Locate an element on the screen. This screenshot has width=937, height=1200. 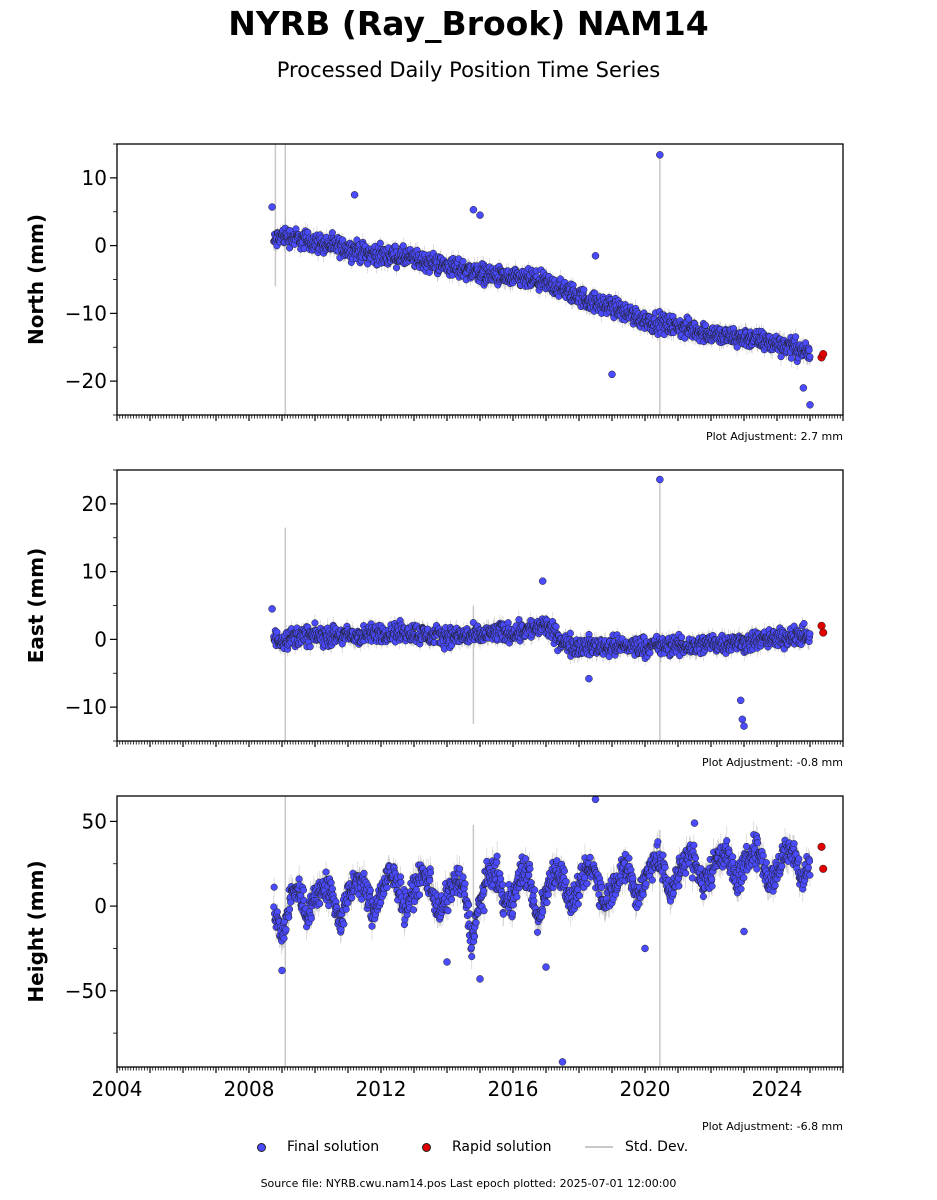
y-tick-label: −10 is located at coordinates (86, 313).